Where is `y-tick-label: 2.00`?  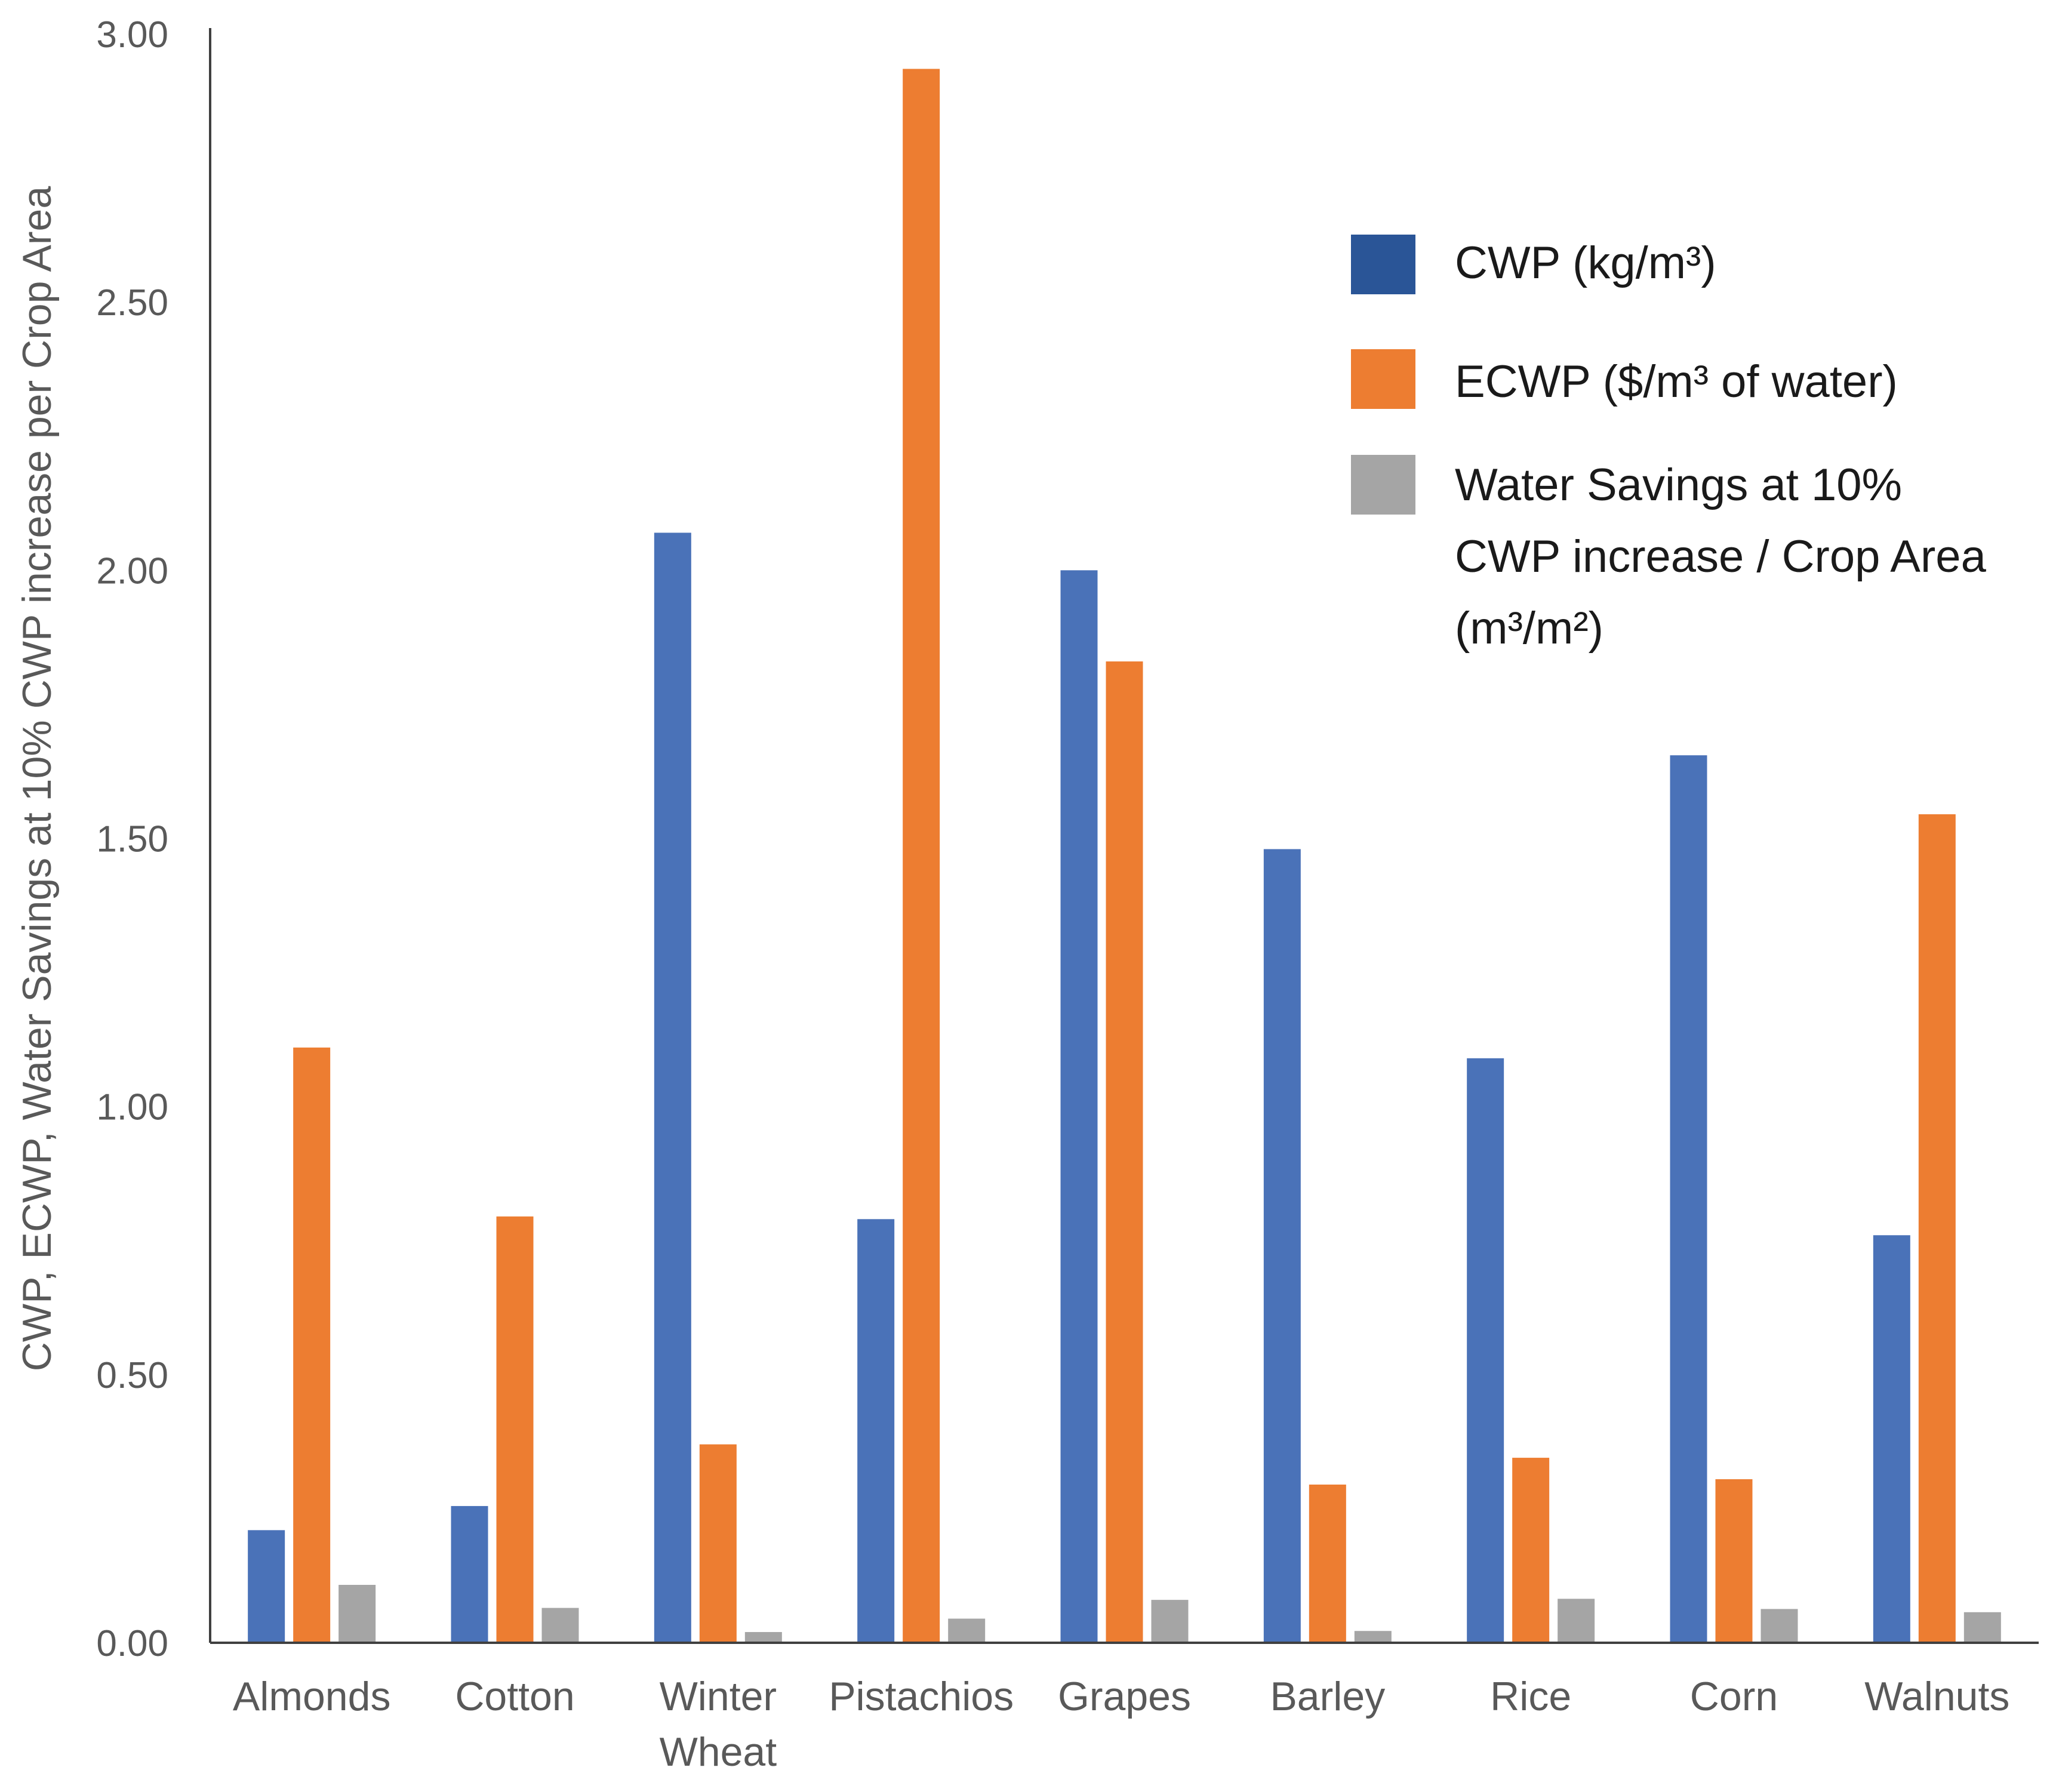
y-tick-label: 2.00 is located at coordinates (132, 571).